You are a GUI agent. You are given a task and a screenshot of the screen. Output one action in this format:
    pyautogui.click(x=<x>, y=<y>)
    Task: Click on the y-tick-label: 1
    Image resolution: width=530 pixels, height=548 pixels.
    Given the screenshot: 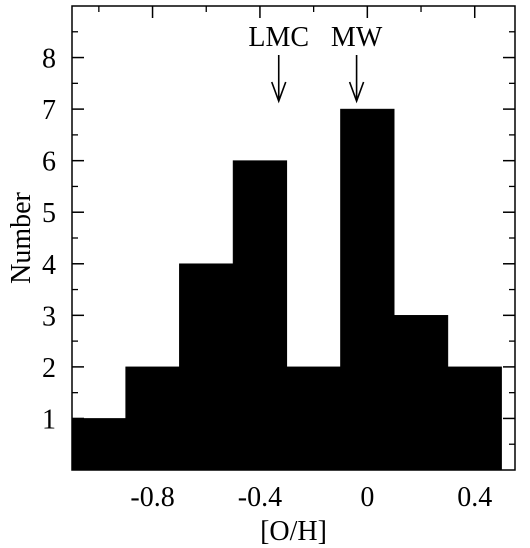 What is the action you would take?
    pyautogui.click(x=49, y=419)
    